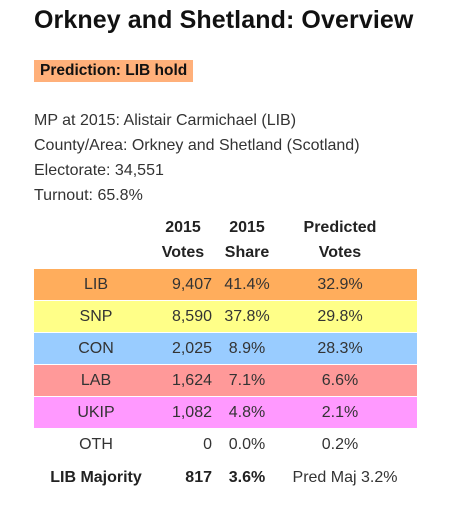 The width and height of the screenshot is (470, 518). What do you see at coordinates (224, 20) in the screenshot?
I see `page-title: Orkney and Shetland: Overview` at bounding box center [224, 20].